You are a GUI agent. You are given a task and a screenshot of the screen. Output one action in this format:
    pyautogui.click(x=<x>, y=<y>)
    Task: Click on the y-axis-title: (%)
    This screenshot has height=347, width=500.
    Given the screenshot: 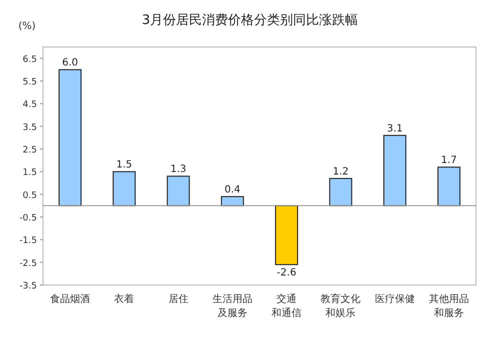 What is the action you would take?
    pyautogui.click(x=27, y=26)
    